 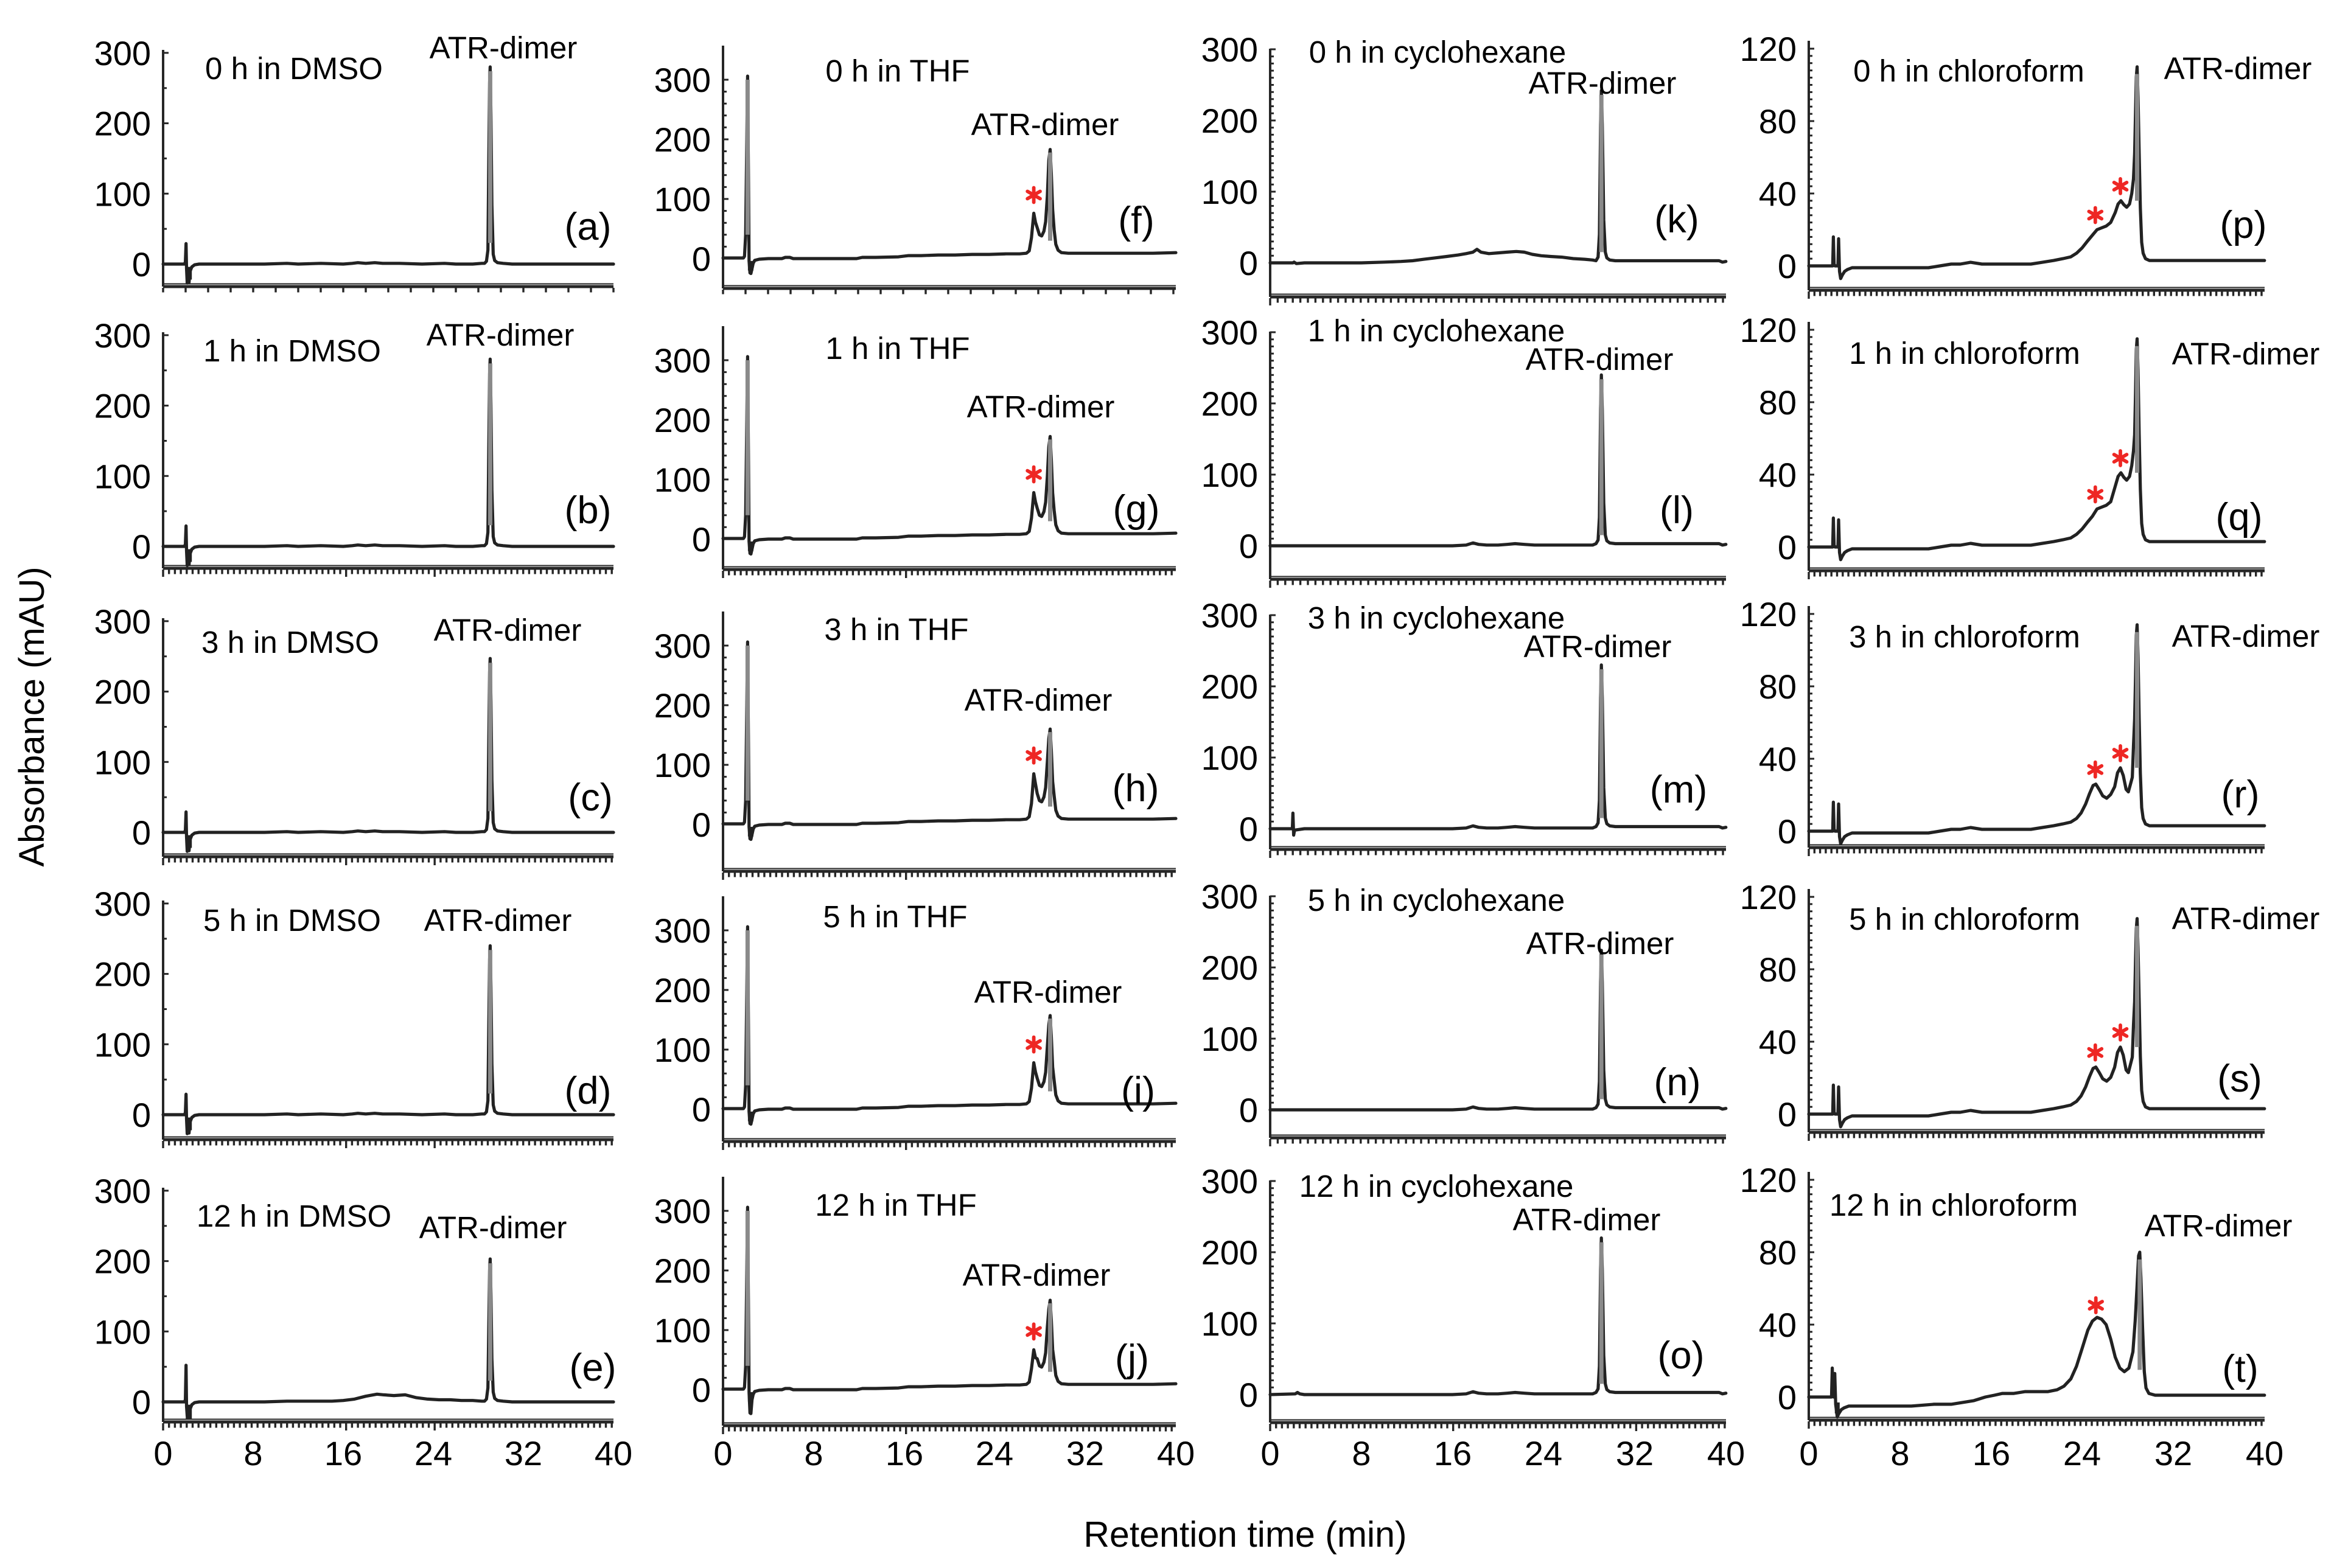 What do you see at coordinates (1681, 1355) in the screenshot?
I see `svg-text: (o)` at bounding box center [1681, 1355].